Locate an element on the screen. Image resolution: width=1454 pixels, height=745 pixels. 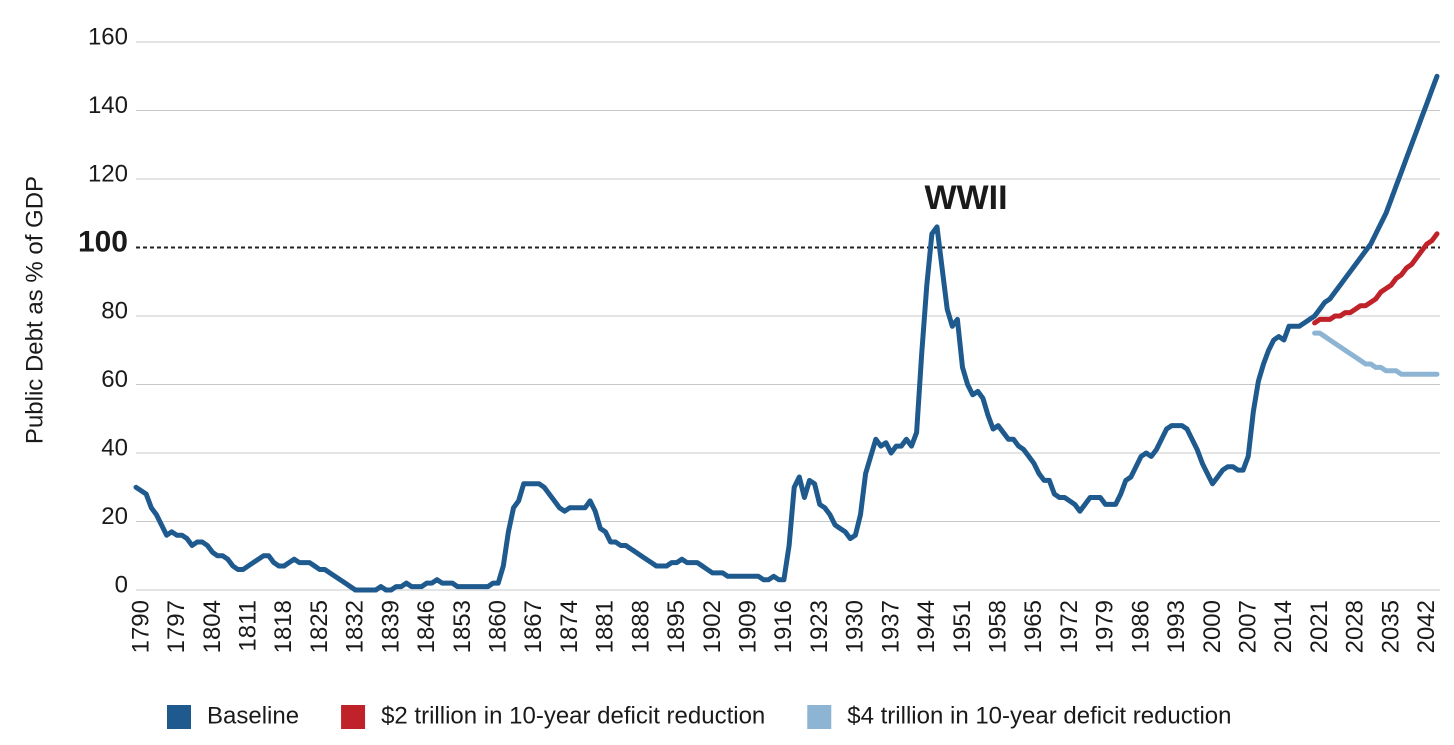
x-tick-label: 1916 is located at coordinates (783, 626).